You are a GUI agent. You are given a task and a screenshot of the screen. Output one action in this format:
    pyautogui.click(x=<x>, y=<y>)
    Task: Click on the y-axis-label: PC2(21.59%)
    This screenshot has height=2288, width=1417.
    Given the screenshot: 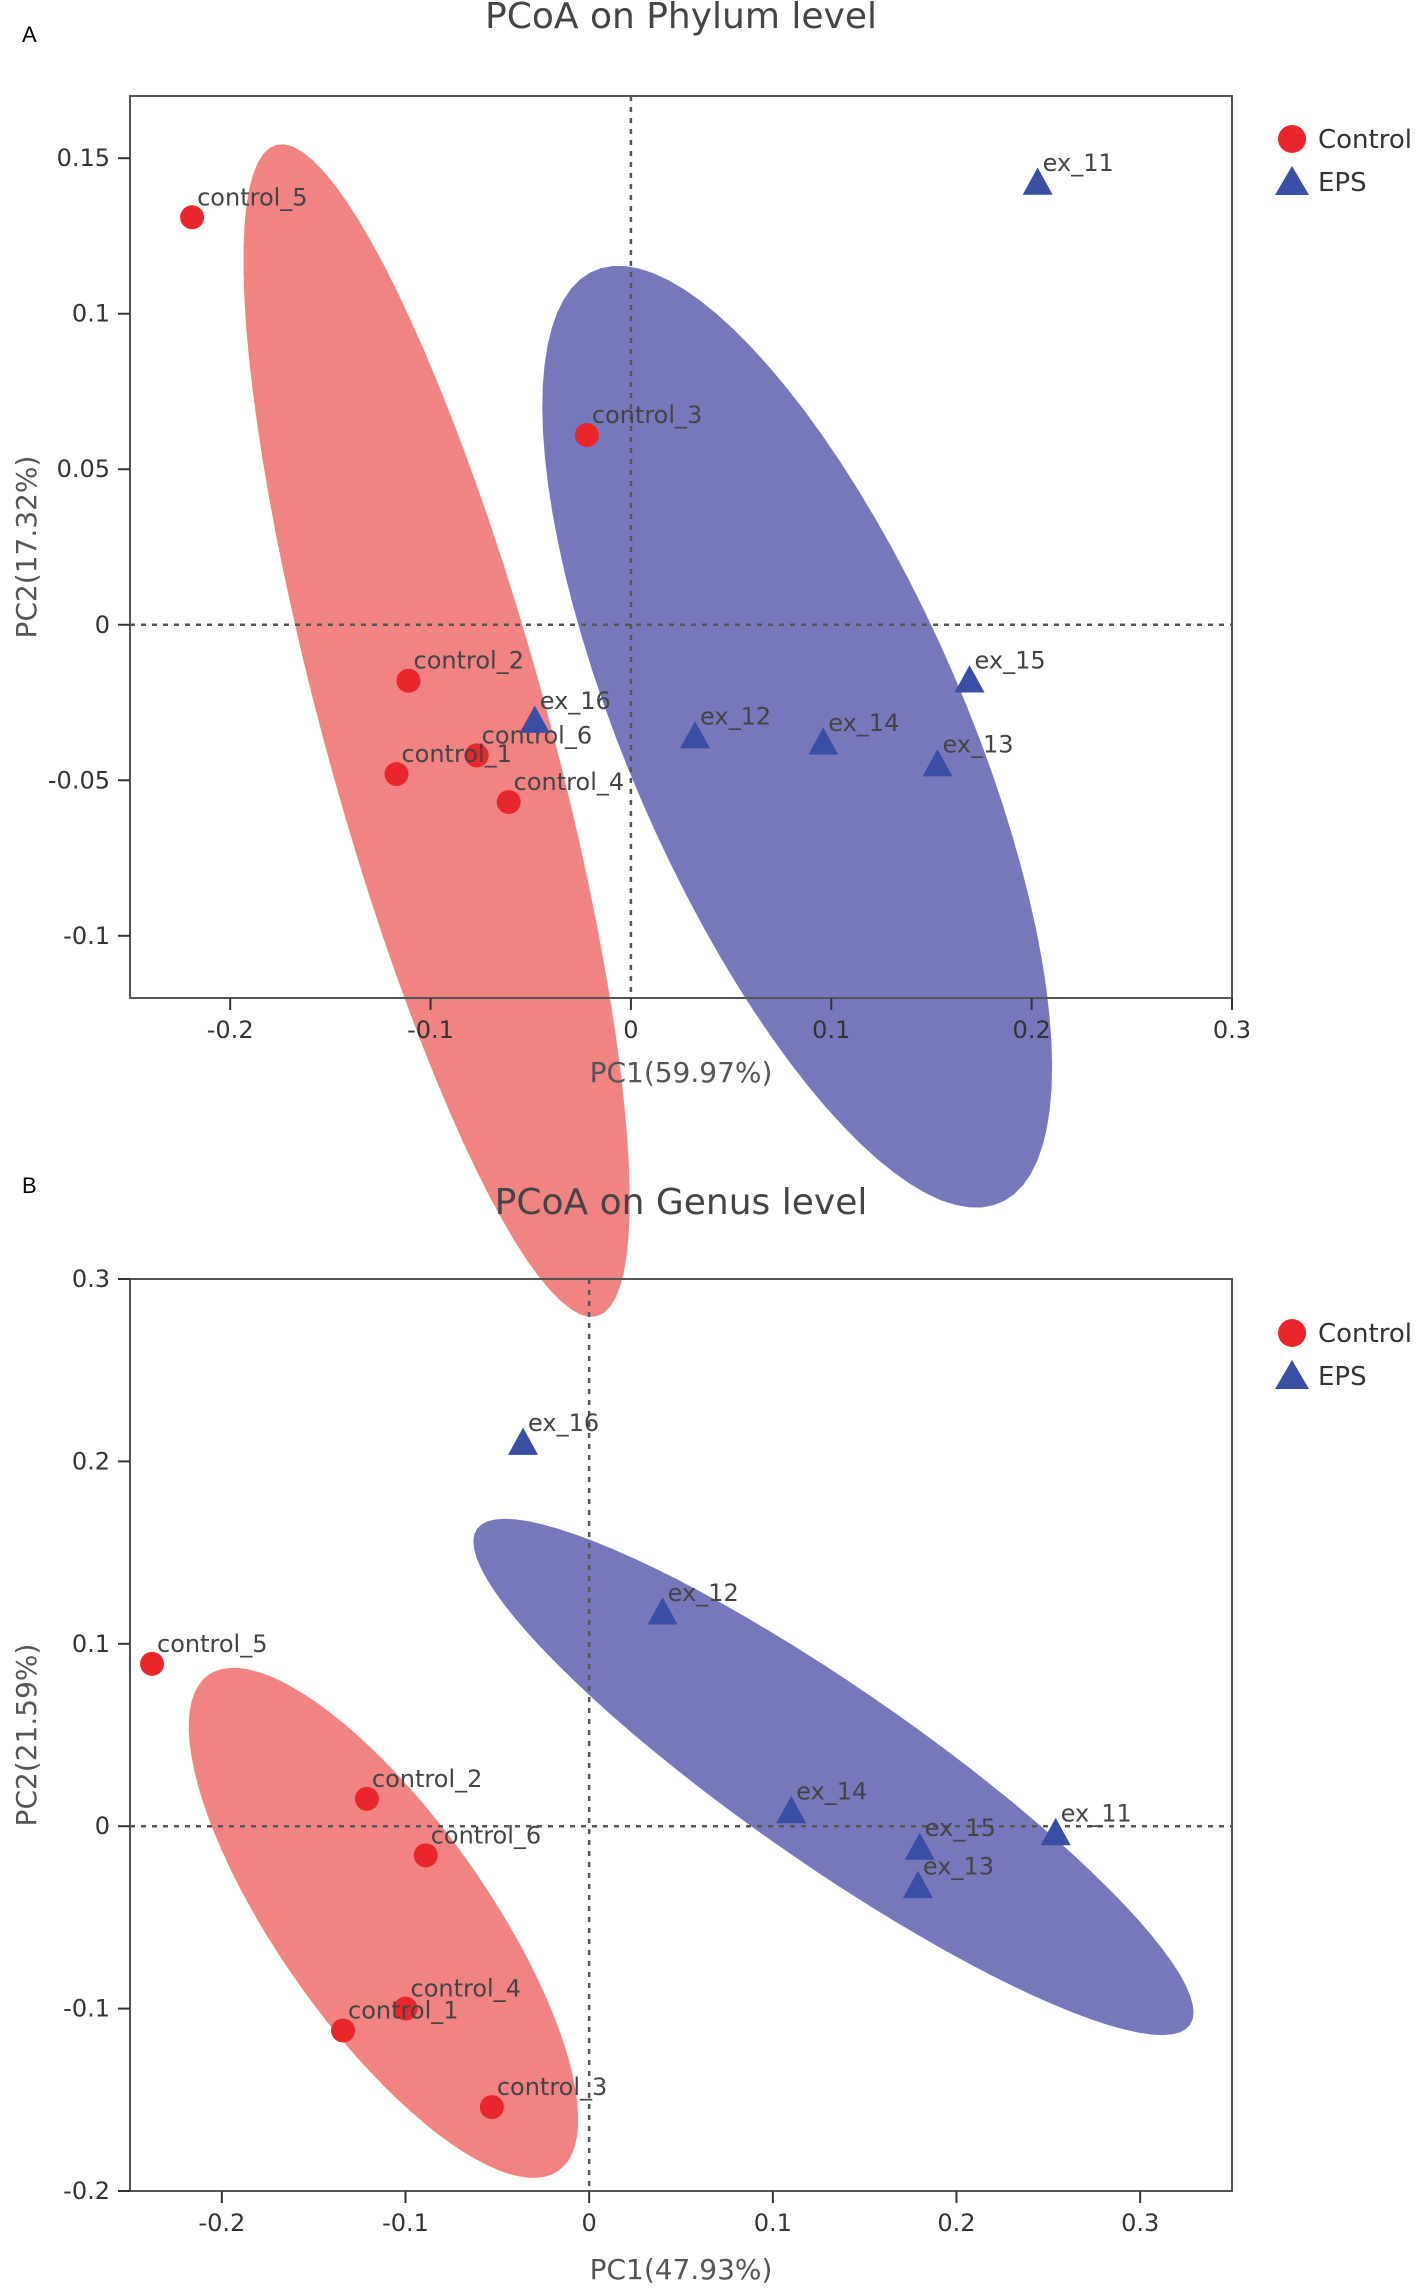 What is the action you would take?
    pyautogui.click(x=26, y=1735)
    